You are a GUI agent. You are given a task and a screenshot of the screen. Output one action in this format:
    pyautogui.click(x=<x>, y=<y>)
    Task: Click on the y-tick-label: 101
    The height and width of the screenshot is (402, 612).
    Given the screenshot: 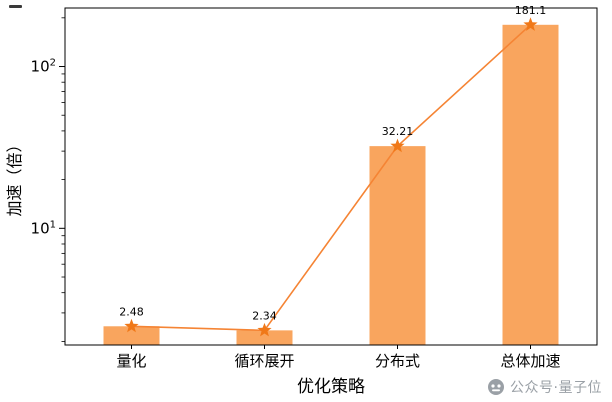 What is the action you would take?
    pyautogui.click(x=43, y=228)
    